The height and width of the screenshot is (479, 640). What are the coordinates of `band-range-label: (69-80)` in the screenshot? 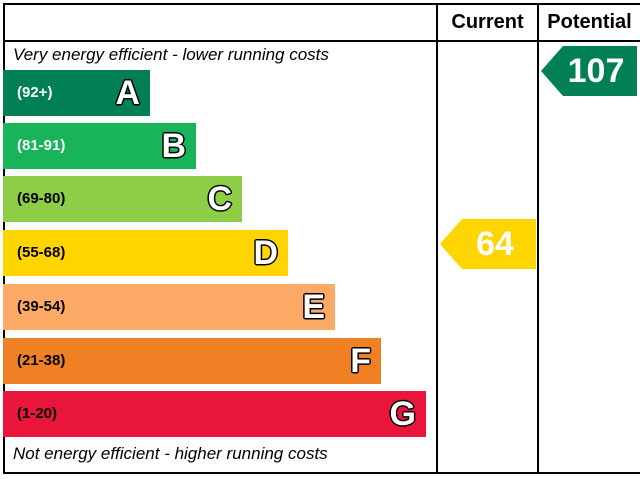 It's located at (41, 198).